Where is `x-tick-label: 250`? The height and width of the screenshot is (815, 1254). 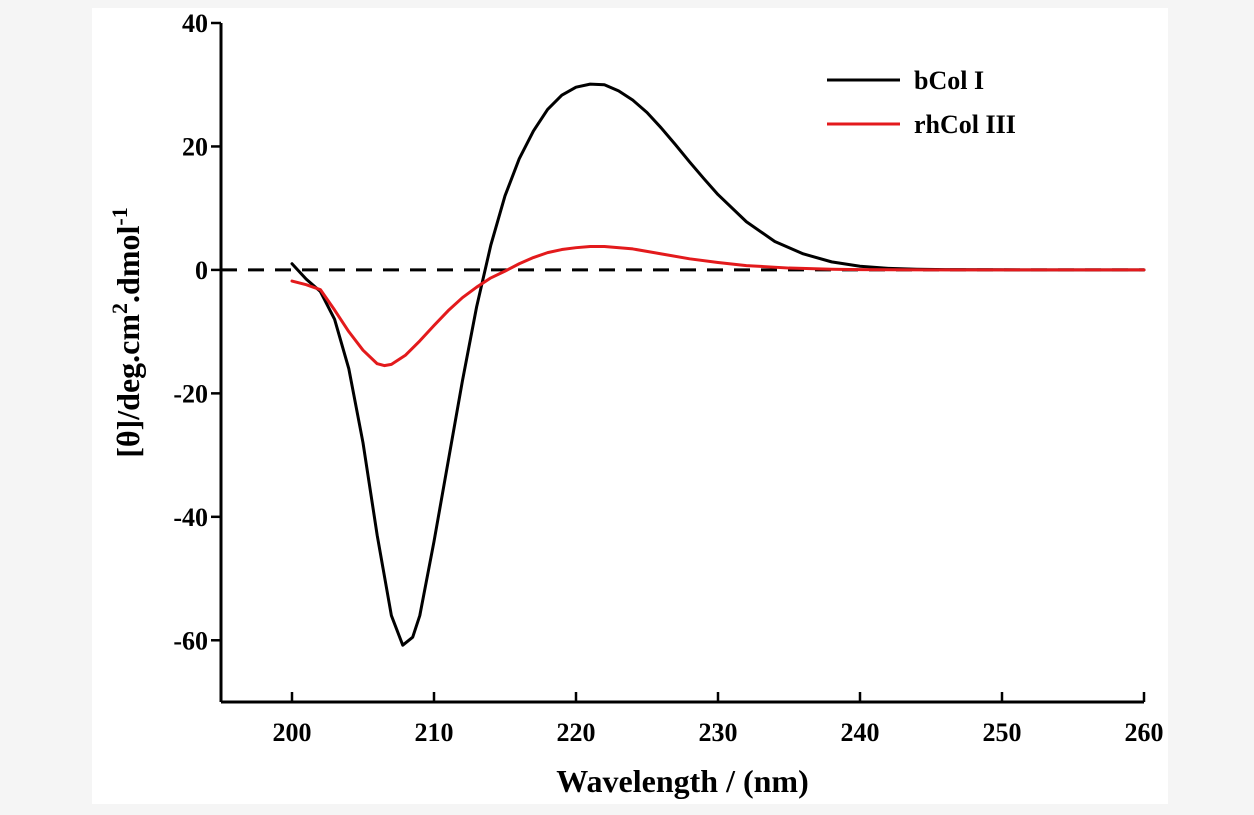 x-tick-label: 250 is located at coordinates (1002, 732).